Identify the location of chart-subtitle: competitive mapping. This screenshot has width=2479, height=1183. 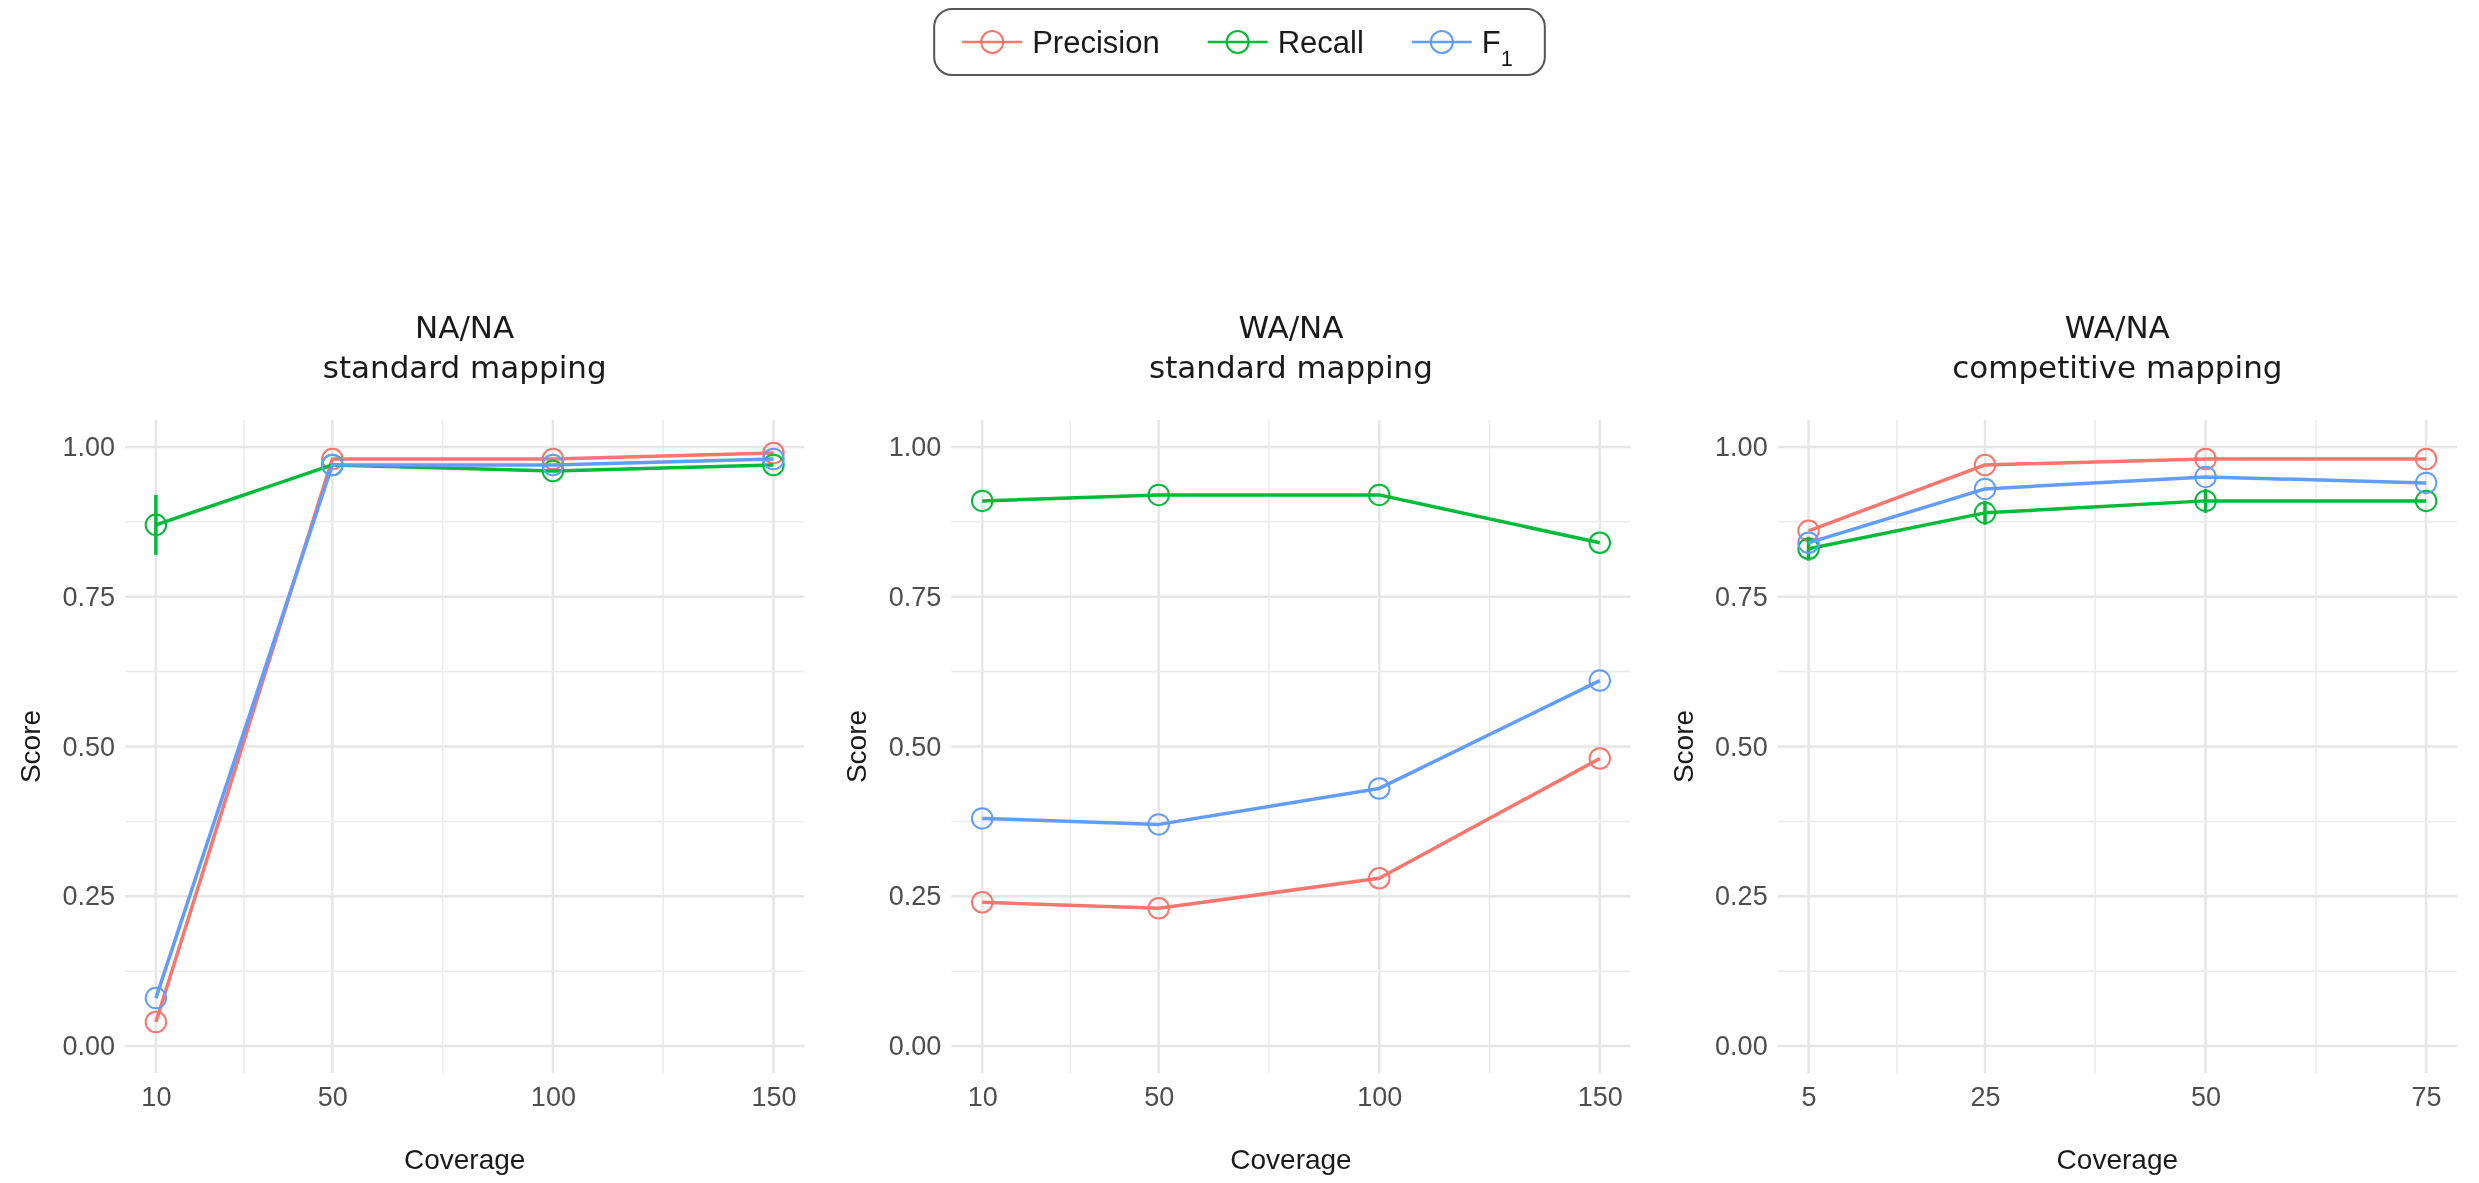
(2117, 367).